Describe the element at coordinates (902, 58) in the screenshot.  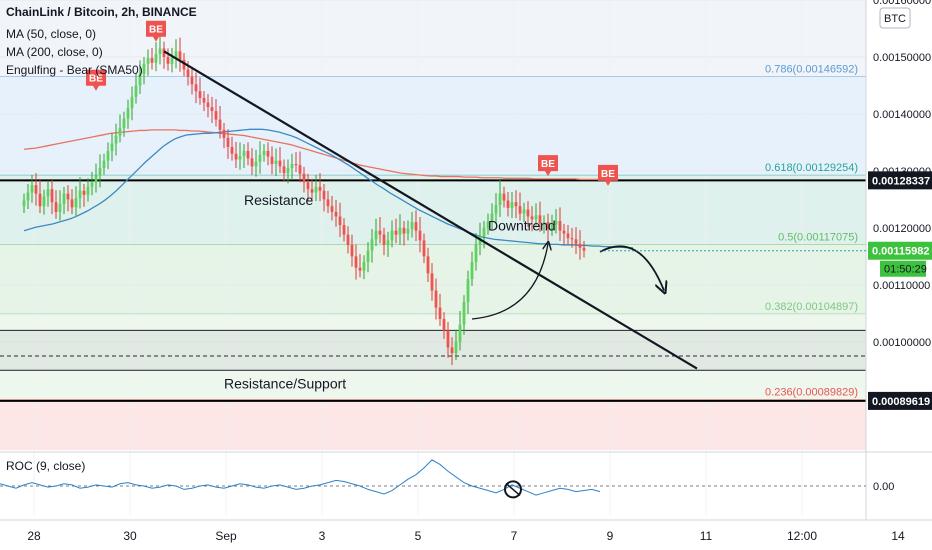
I see `price-tick: 0.00150000` at that location.